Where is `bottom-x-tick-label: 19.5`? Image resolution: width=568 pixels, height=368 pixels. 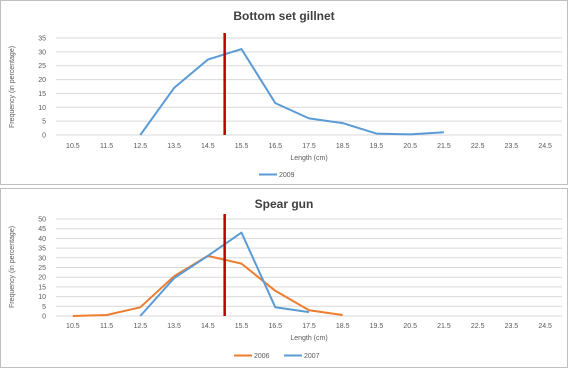 bottom-x-tick-label: 19.5 is located at coordinates (377, 326).